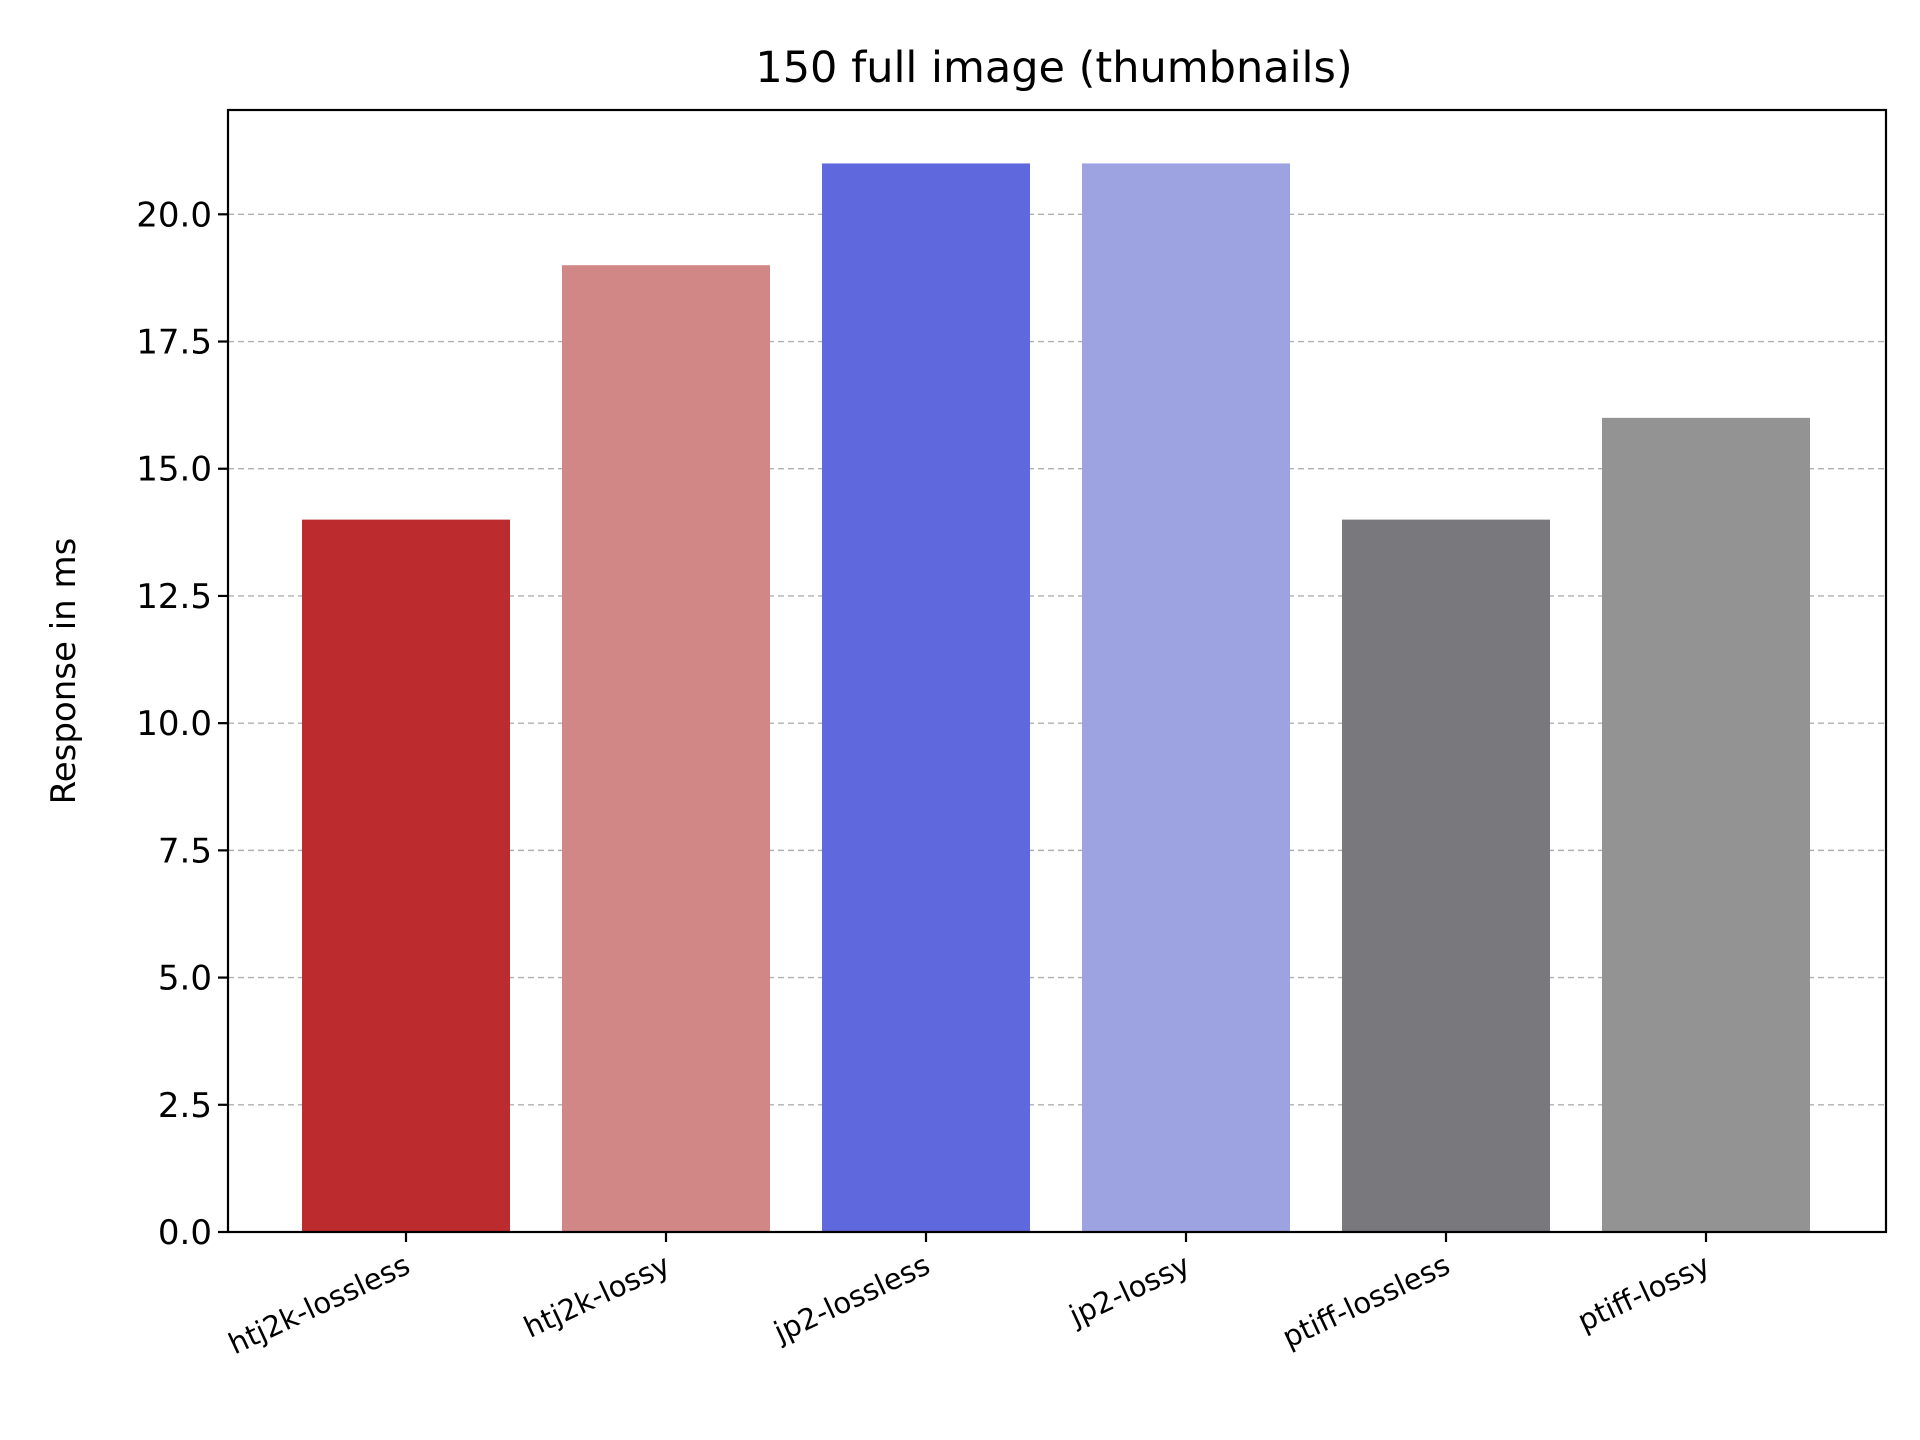 The image size is (1920, 1440). What do you see at coordinates (1706, 824) in the screenshot?
I see `bar-ptiff-lossy` at bounding box center [1706, 824].